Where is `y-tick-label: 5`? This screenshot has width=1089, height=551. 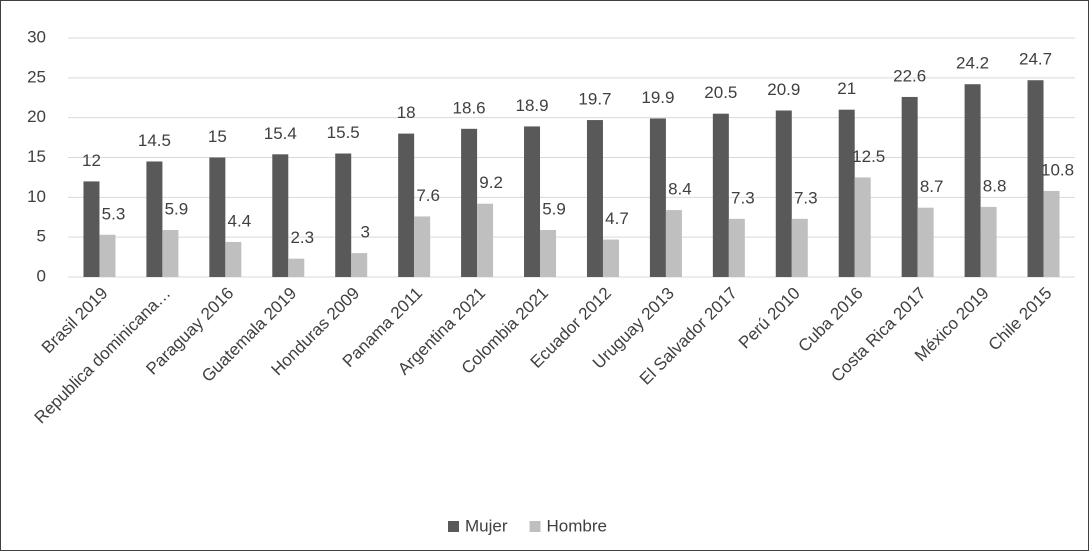
y-tick-label: 5 is located at coordinates (41, 236).